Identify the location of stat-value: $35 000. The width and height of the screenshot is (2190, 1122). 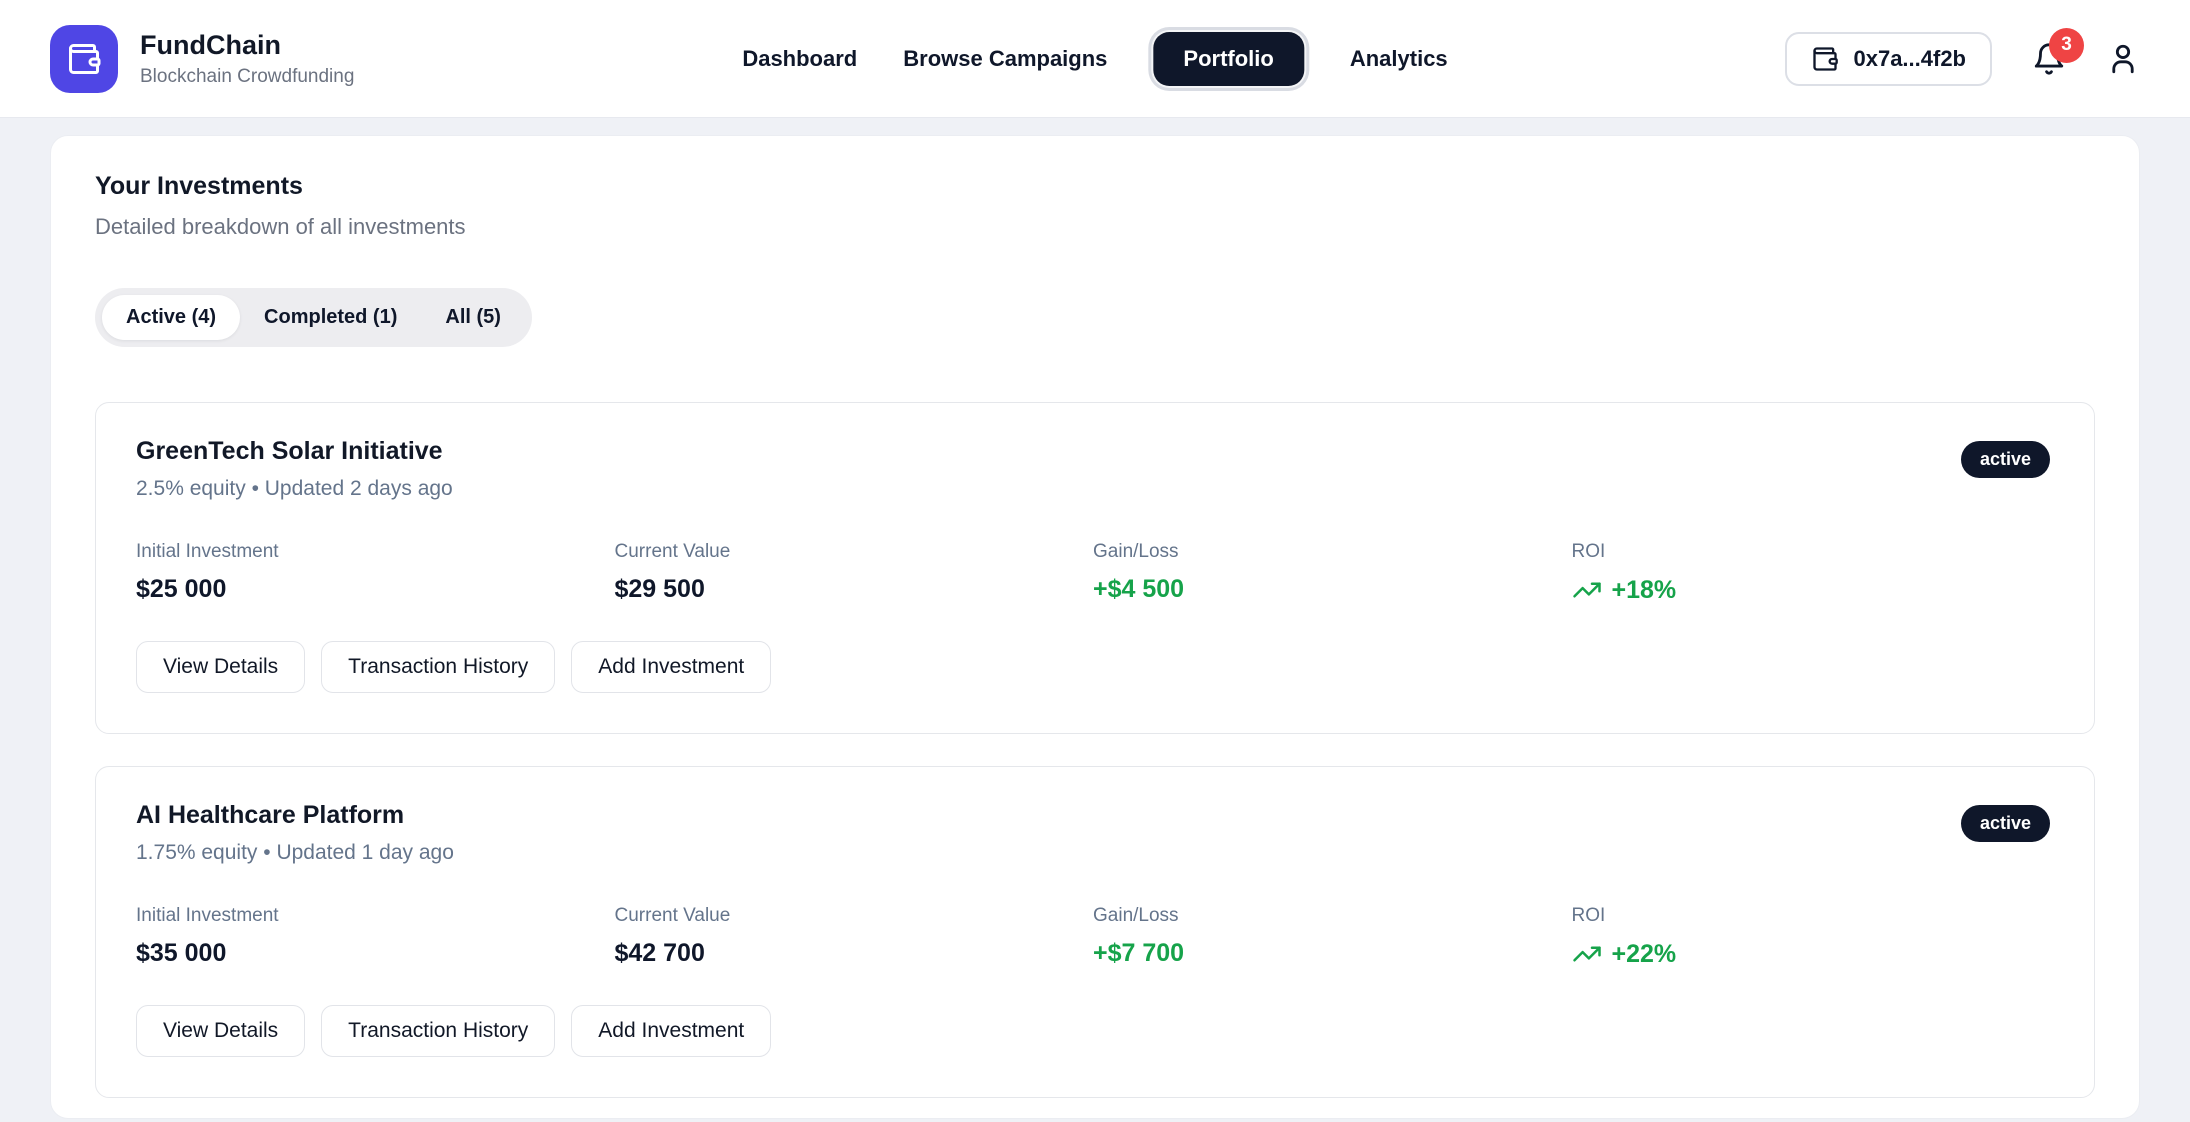
(181, 953).